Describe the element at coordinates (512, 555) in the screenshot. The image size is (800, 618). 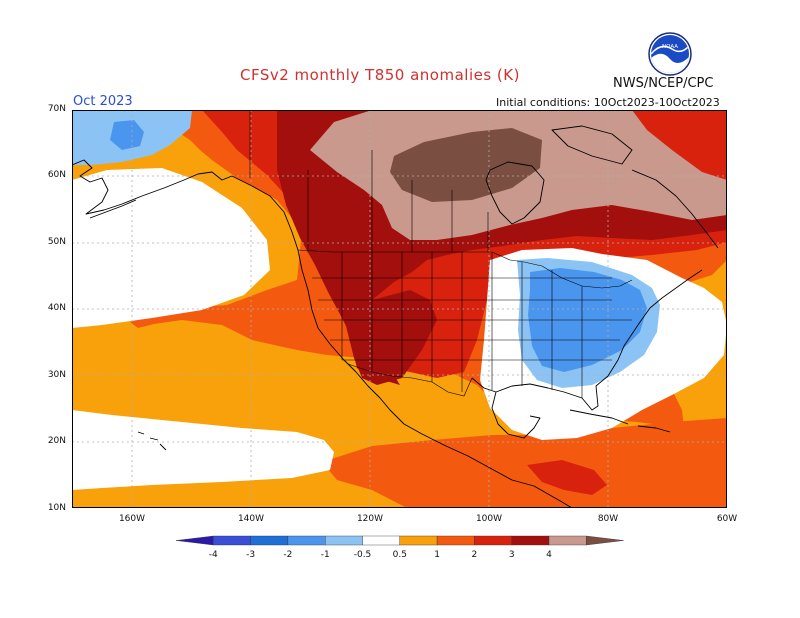
I see `colorbar-level-label: 3` at that location.